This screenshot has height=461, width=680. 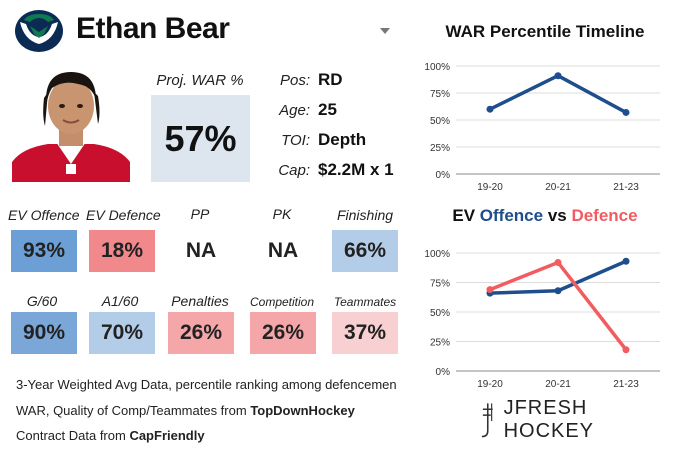 I want to click on bio-value-pos: RD, so click(x=330, y=79).